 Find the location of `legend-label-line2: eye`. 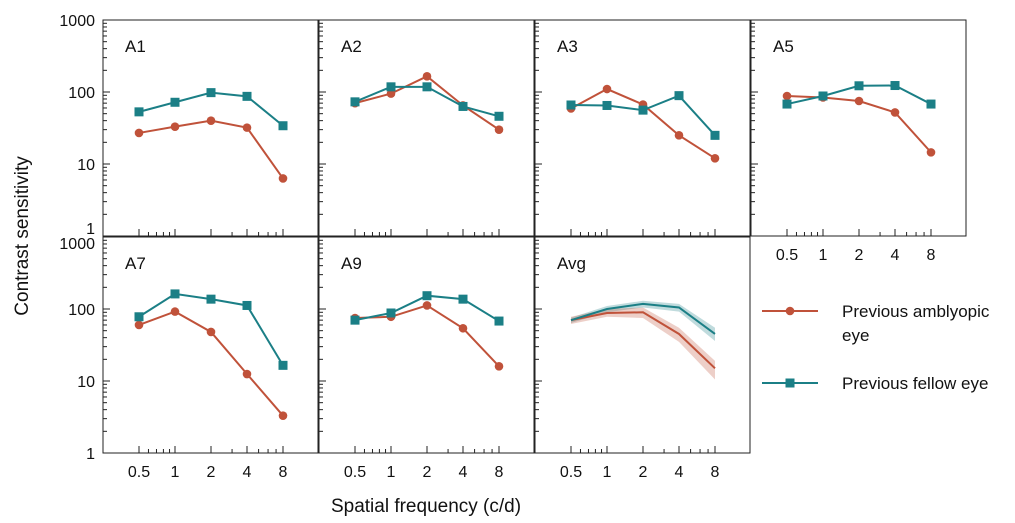

legend-label-line2: eye is located at coordinates (855, 335).